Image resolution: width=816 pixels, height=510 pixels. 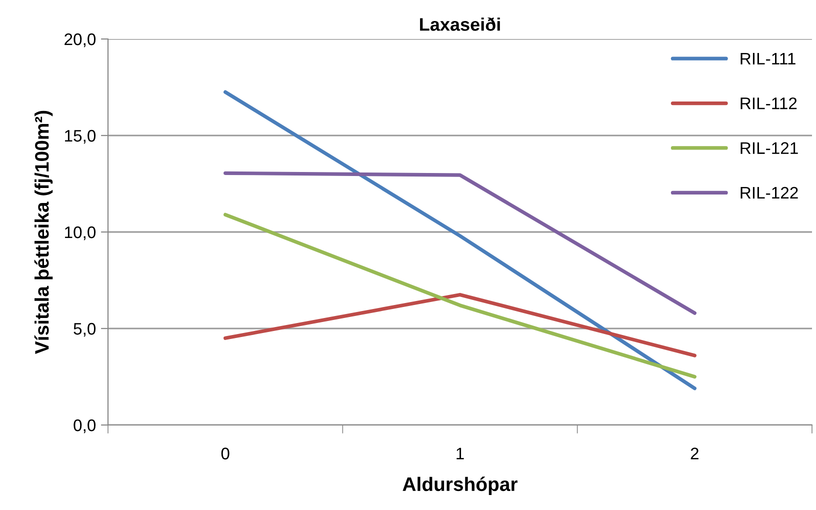 What do you see at coordinates (768, 58) in the screenshot?
I see `legend-label: RIL-111` at bounding box center [768, 58].